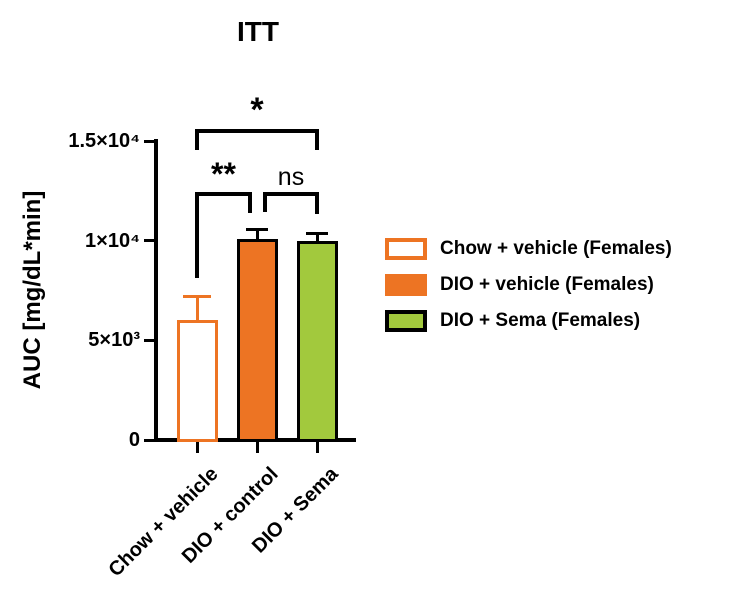  What do you see at coordinates (291, 177) in the screenshot?
I see `sig-label-1: ns` at bounding box center [291, 177].